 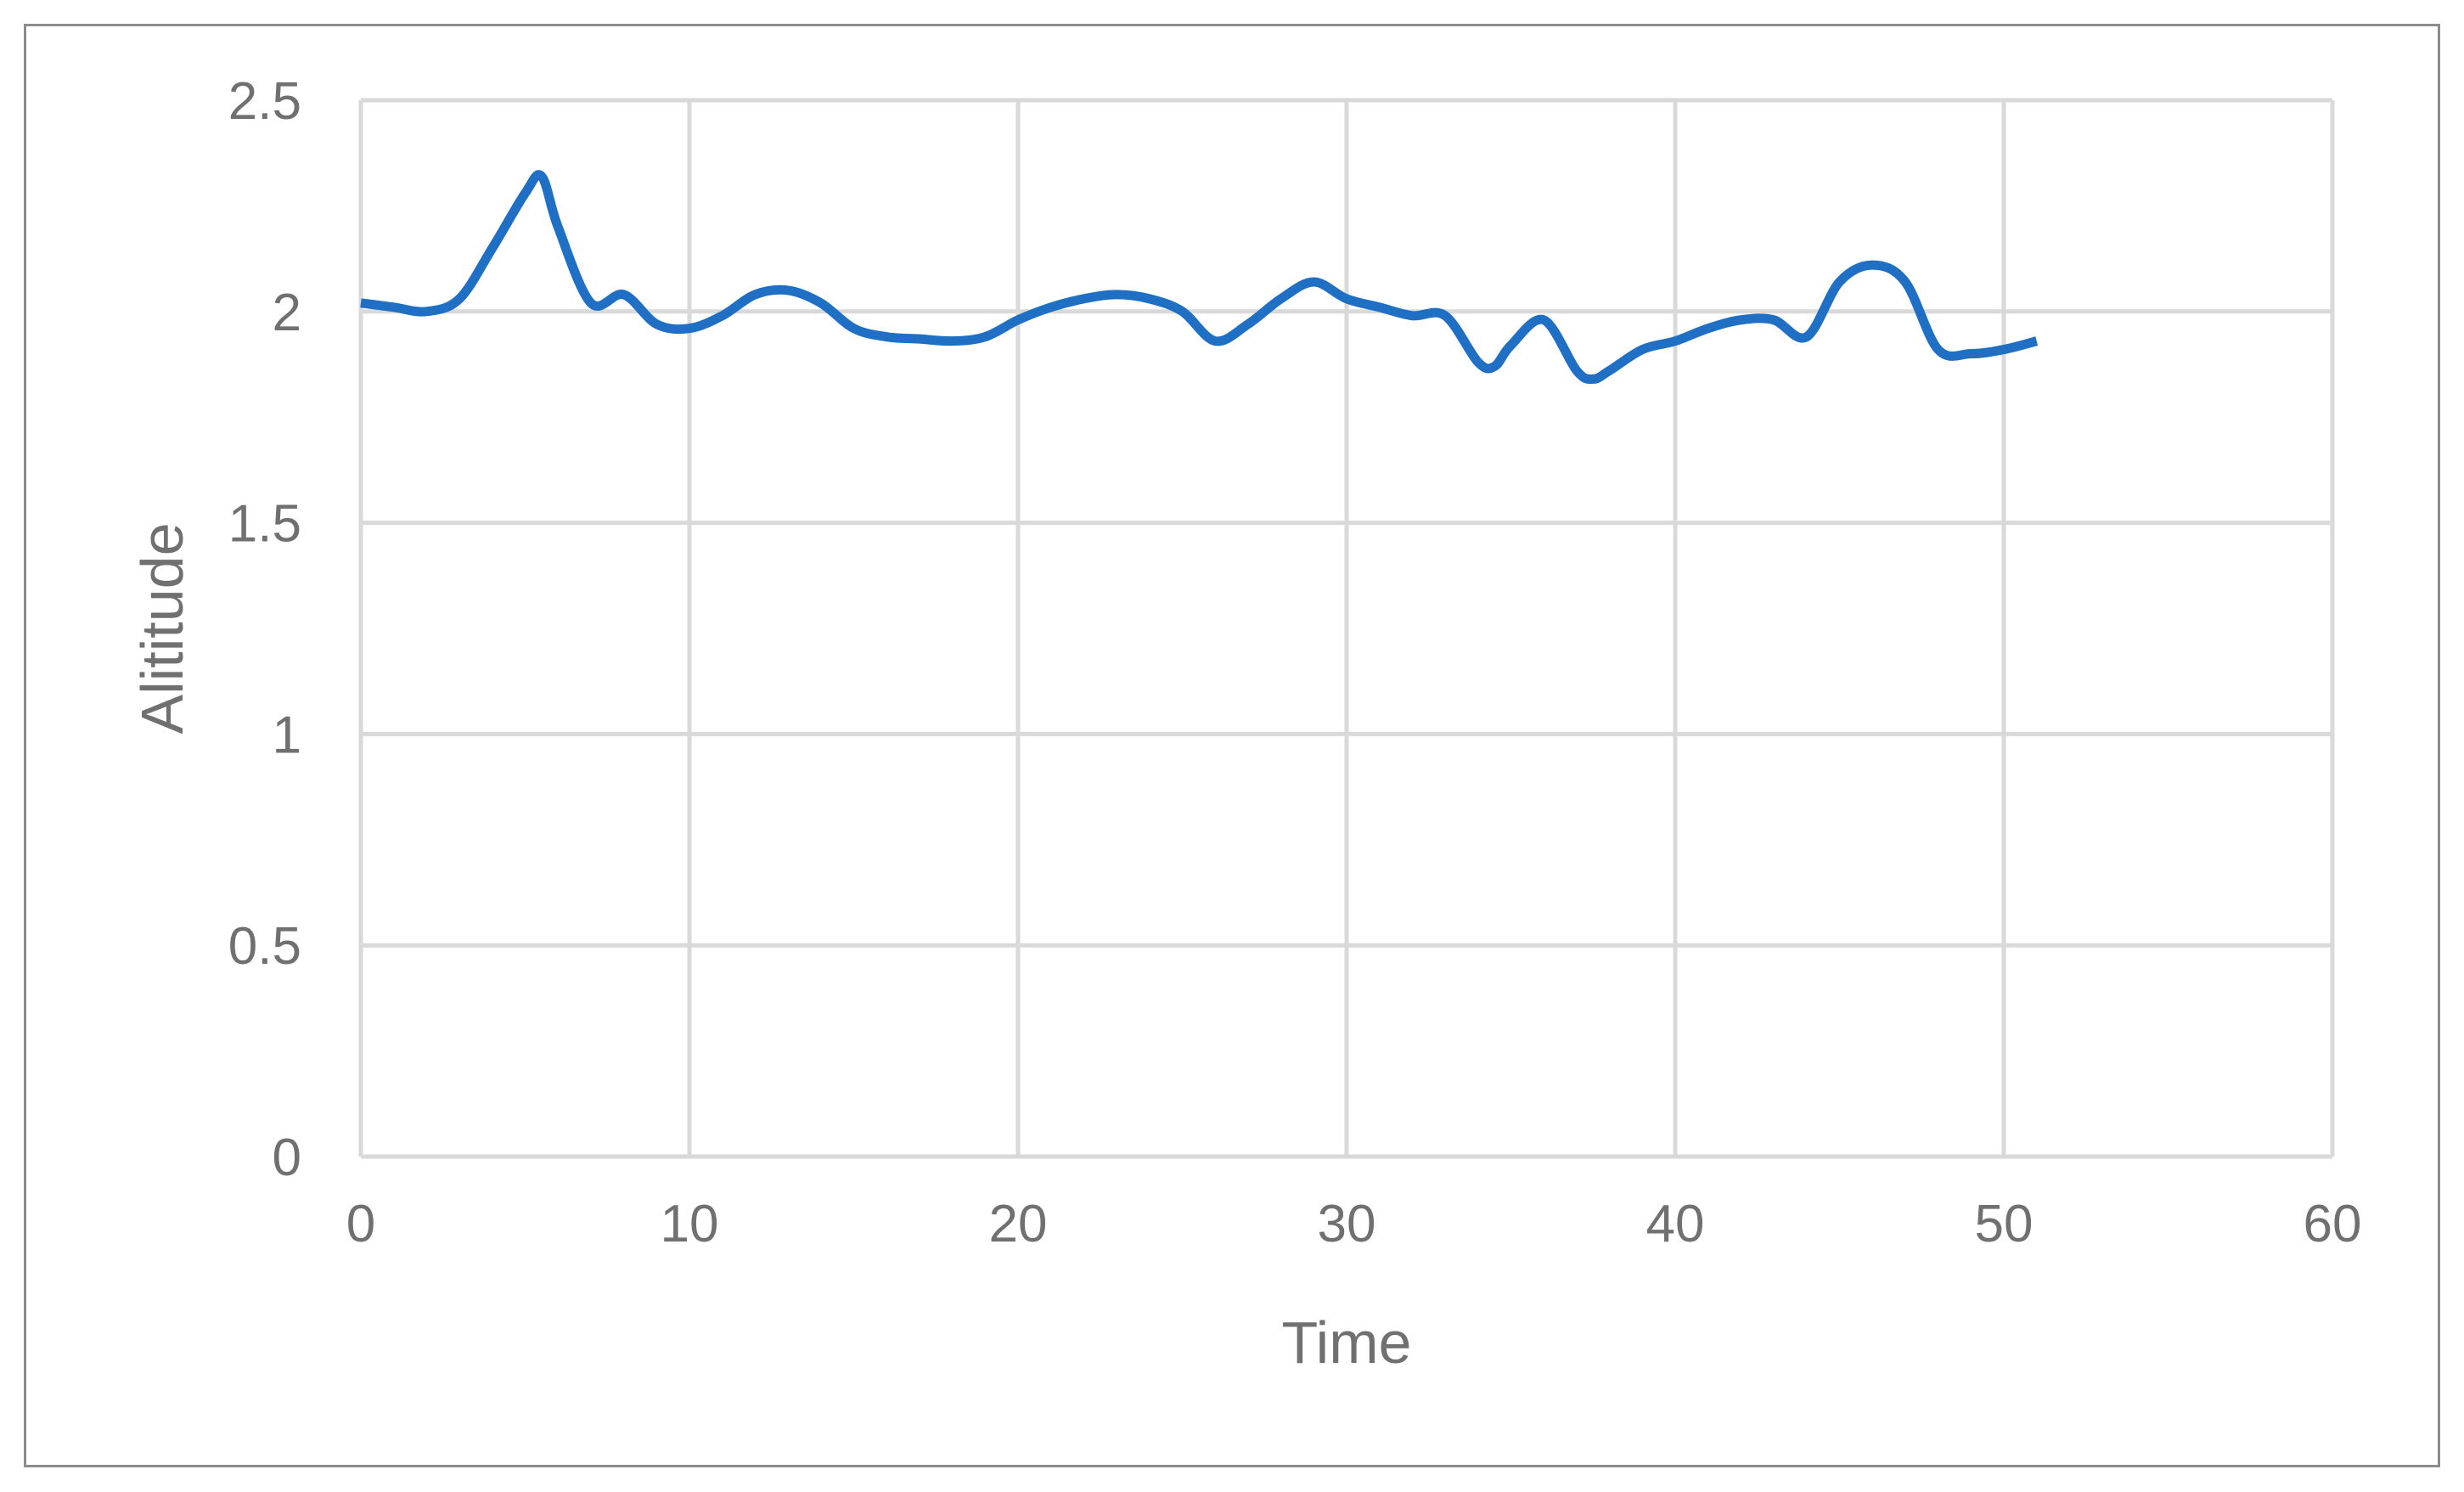 I want to click on y-tick-label: 0.5, so click(x=264, y=946).